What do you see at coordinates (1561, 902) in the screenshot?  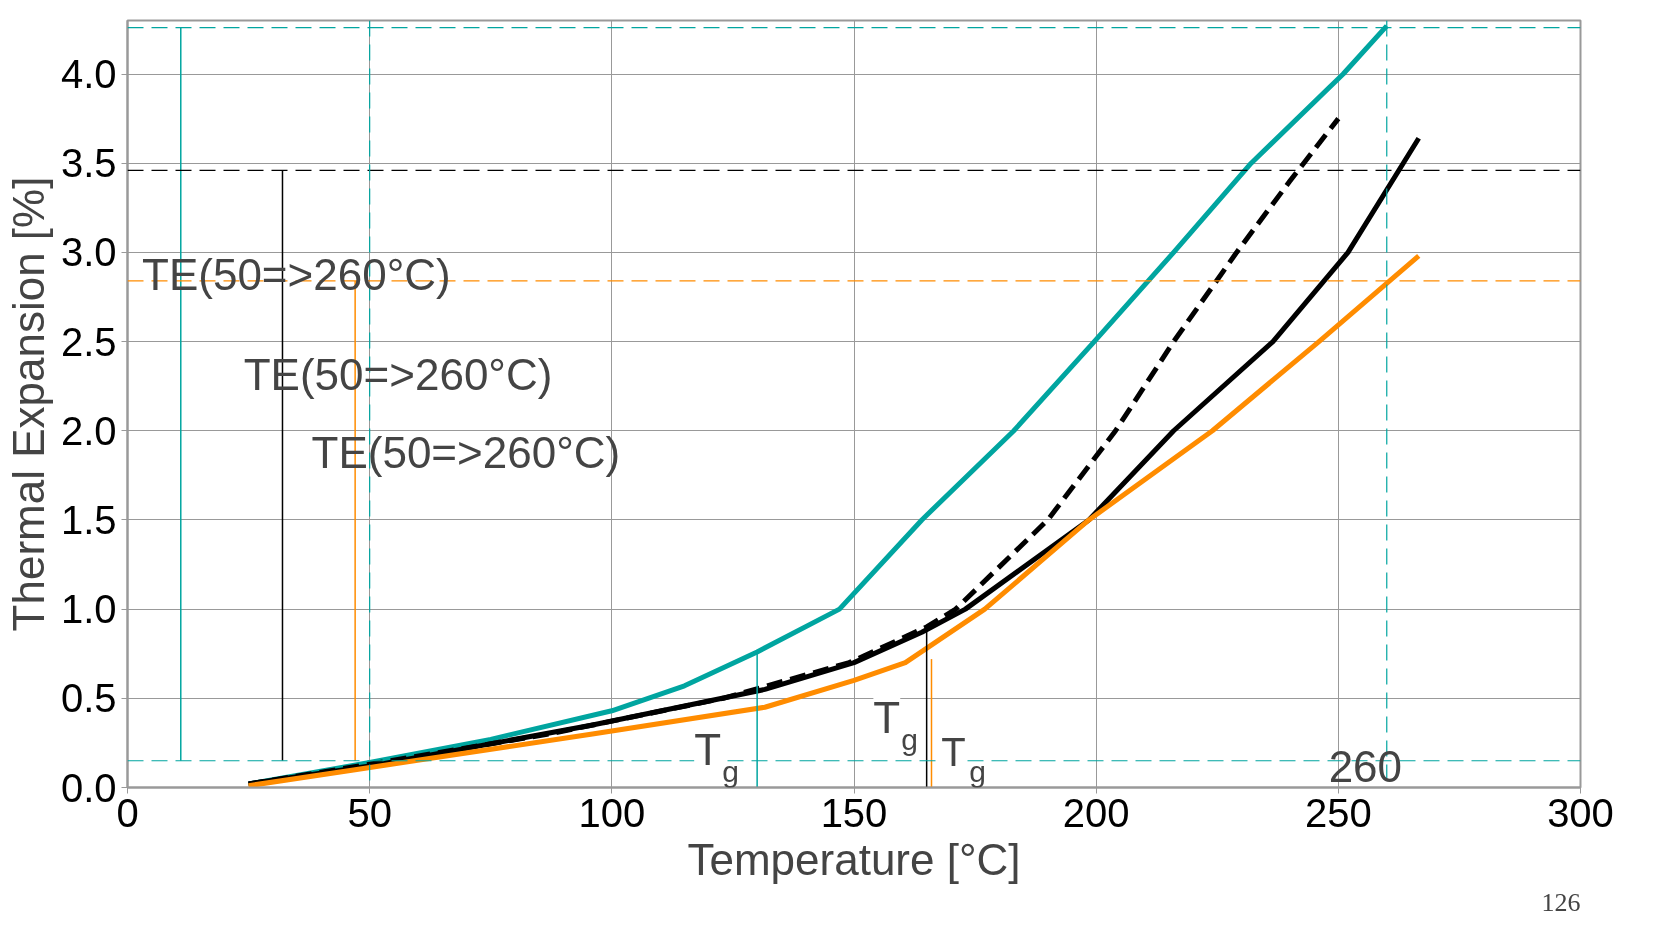 I see `text: 126` at bounding box center [1561, 902].